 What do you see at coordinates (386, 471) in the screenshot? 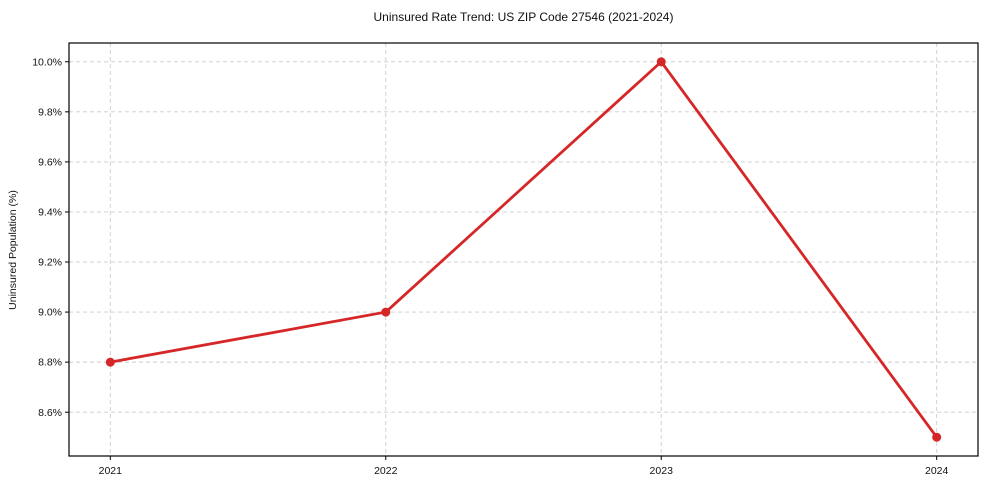
I see `x-tick-label: 2022` at bounding box center [386, 471].